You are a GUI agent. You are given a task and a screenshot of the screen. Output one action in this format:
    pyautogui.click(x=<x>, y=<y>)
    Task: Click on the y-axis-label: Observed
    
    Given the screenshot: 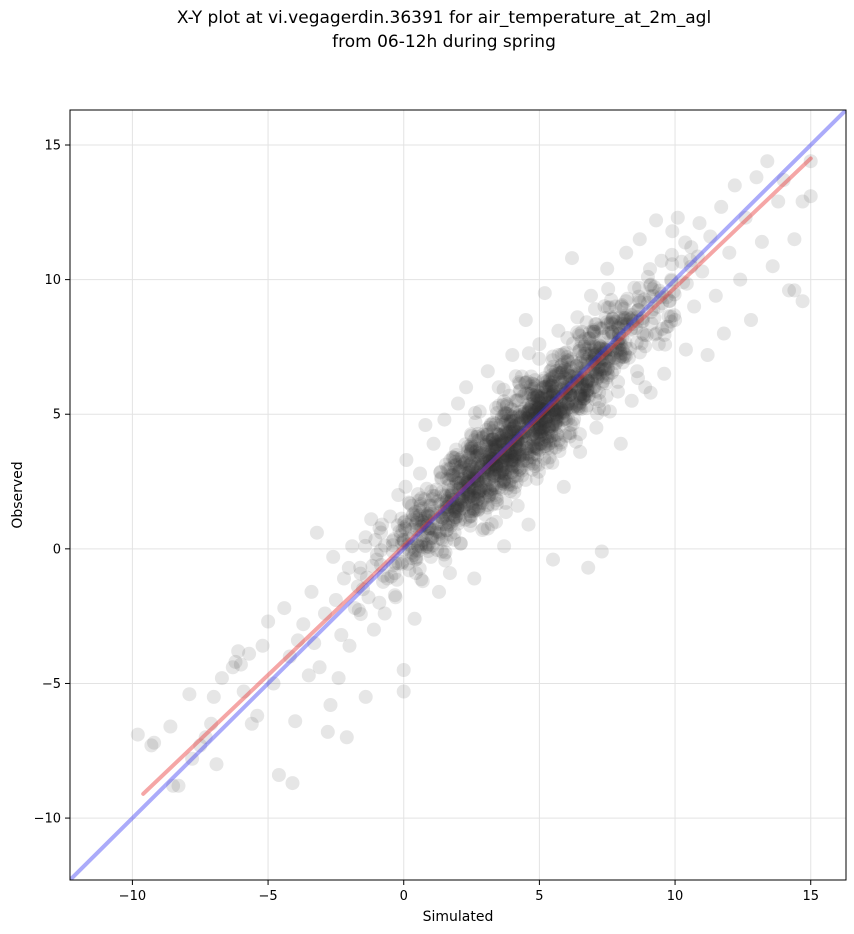 What is the action you would take?
    pyautogui.click(x=18, y=494)
    